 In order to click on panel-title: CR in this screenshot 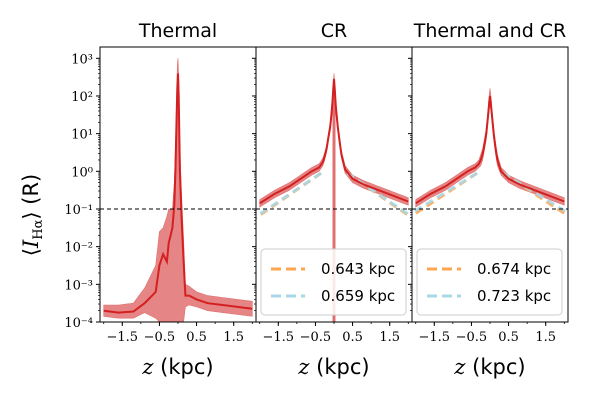, I will do `click(334, 31)`.